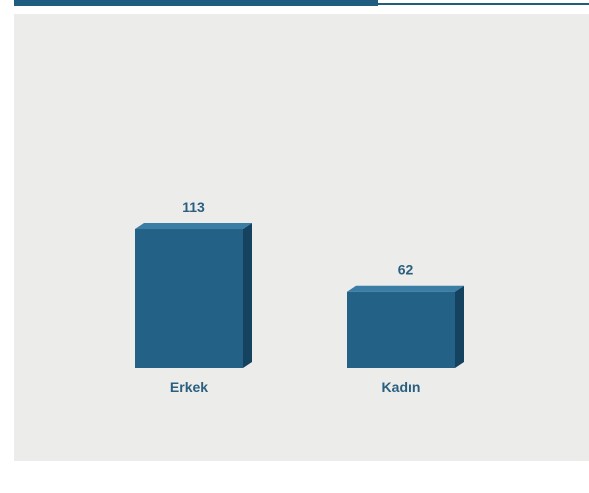  What do you see at coordinates (196, 3) in the screenshot?
I see `active-tab-indicator` at bounding box center [196, 3].